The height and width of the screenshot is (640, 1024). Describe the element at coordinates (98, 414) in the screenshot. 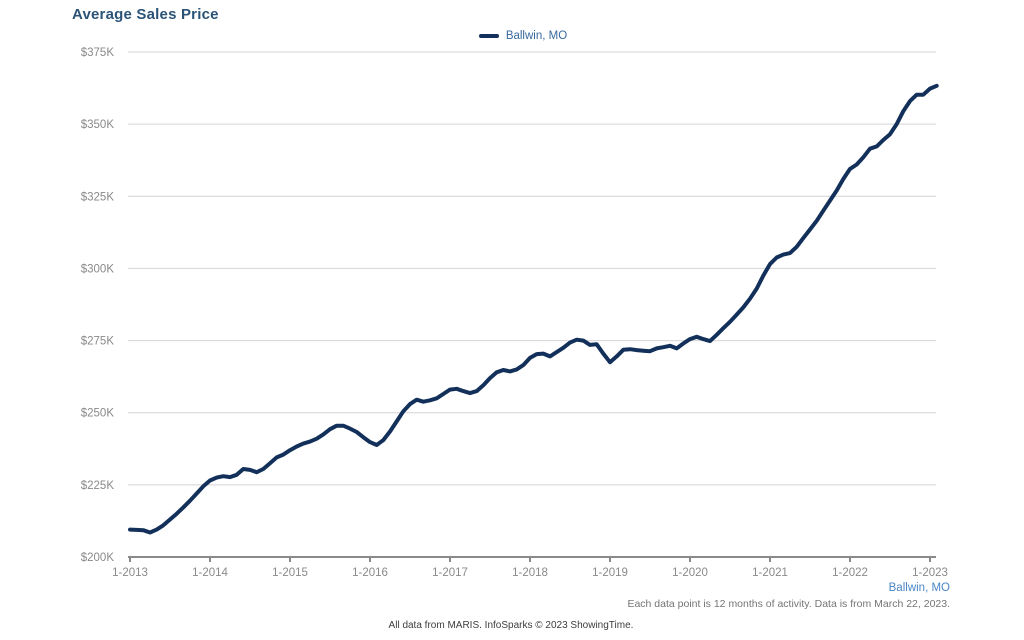

I see `y-tick-label: $250K` at that location.